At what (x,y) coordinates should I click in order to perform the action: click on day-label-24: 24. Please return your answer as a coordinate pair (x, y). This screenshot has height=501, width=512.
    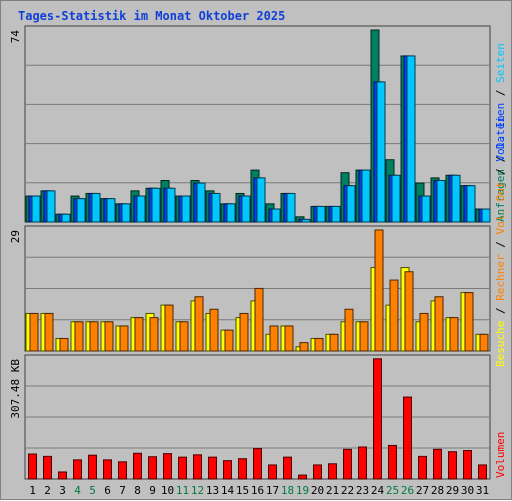
    Looking at the image, I should click on (378, 490).